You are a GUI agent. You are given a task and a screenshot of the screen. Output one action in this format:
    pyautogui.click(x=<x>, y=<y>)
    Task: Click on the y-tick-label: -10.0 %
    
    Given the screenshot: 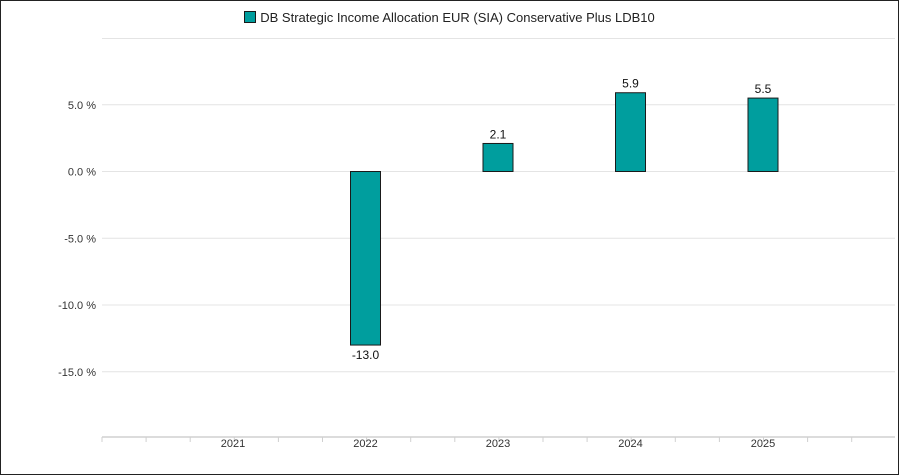 What is the action you would take?
    pyautogui.click(x=77, y=306)
    